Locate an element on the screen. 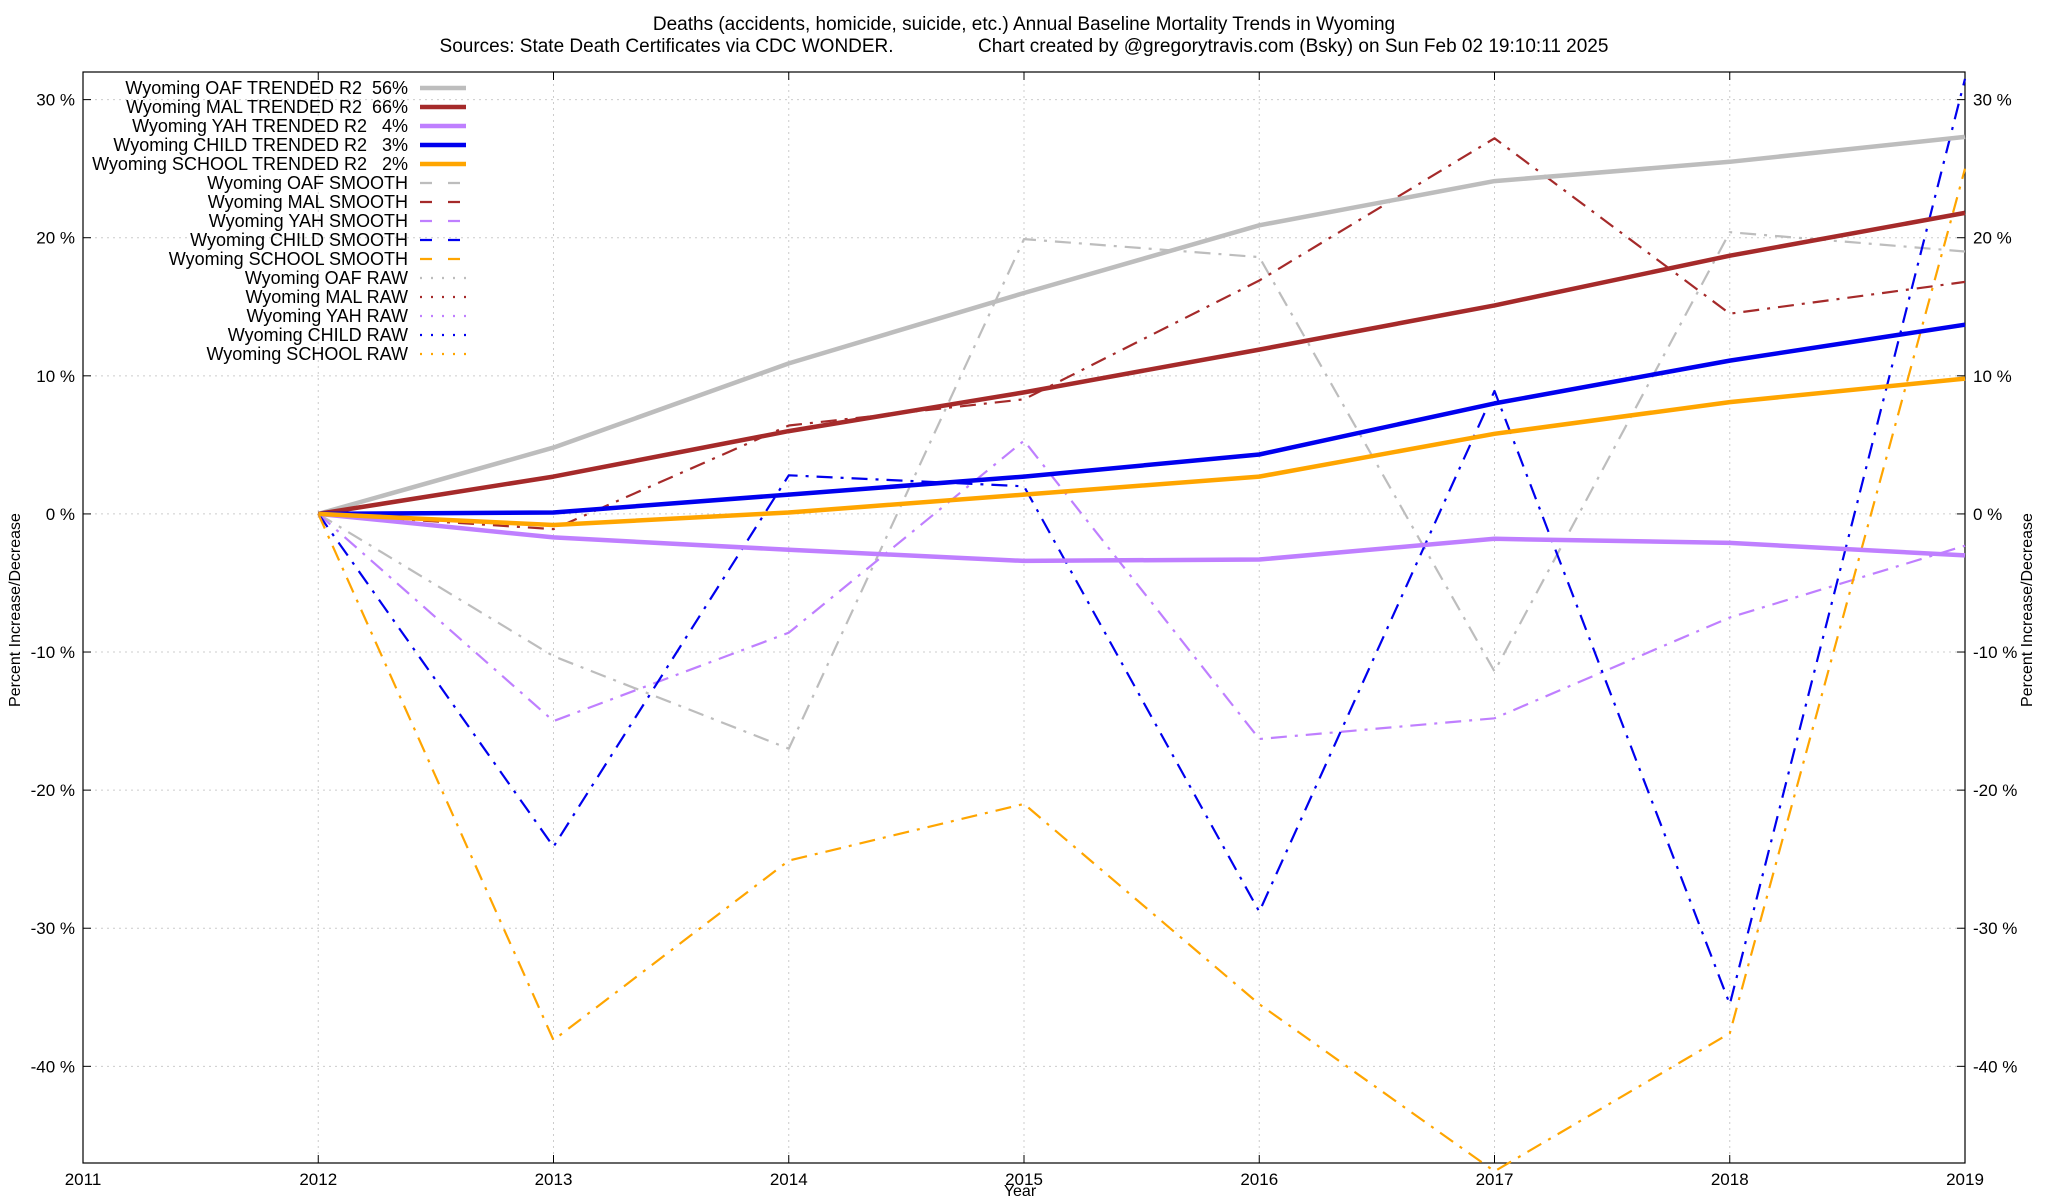 The height and width of the screenshot is (1200, 2048). y-tick-label: 0 % is located at coordinates (60, 514).